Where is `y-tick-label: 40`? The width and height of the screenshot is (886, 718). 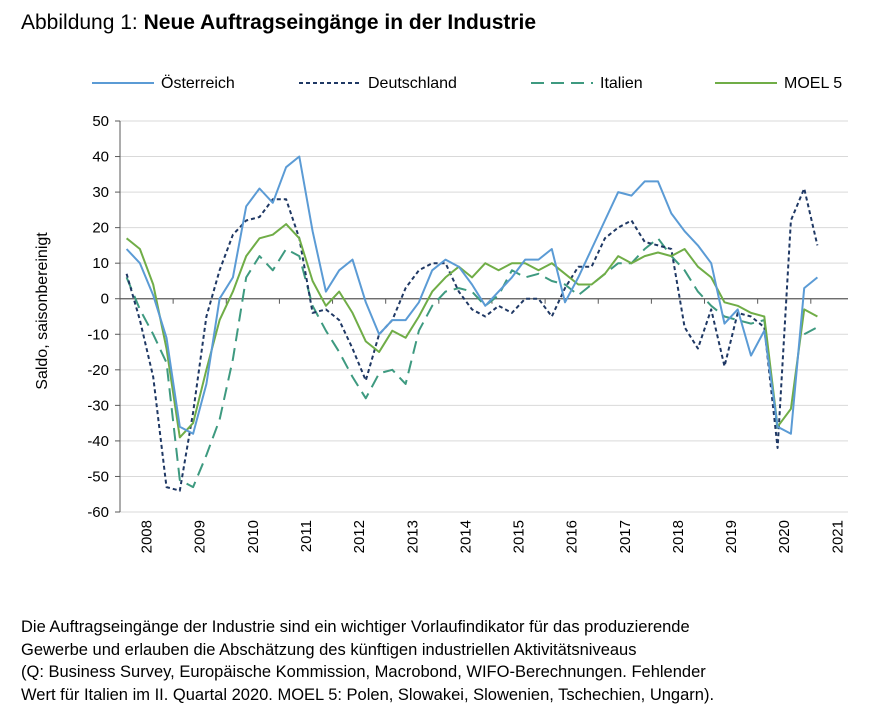 y-tick-label: 40 is located at coordinates (100, 157).